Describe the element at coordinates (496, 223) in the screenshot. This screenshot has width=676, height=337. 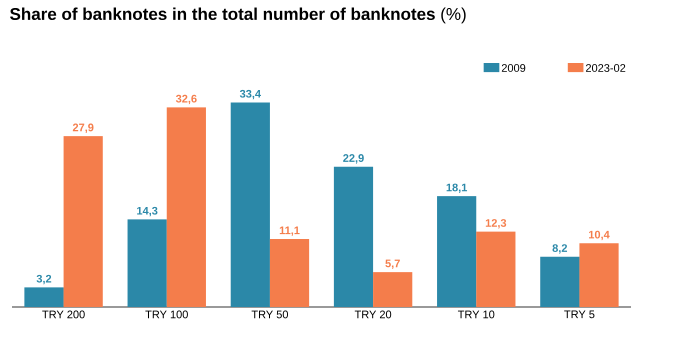
I see `data-label: 12,3` at that location.